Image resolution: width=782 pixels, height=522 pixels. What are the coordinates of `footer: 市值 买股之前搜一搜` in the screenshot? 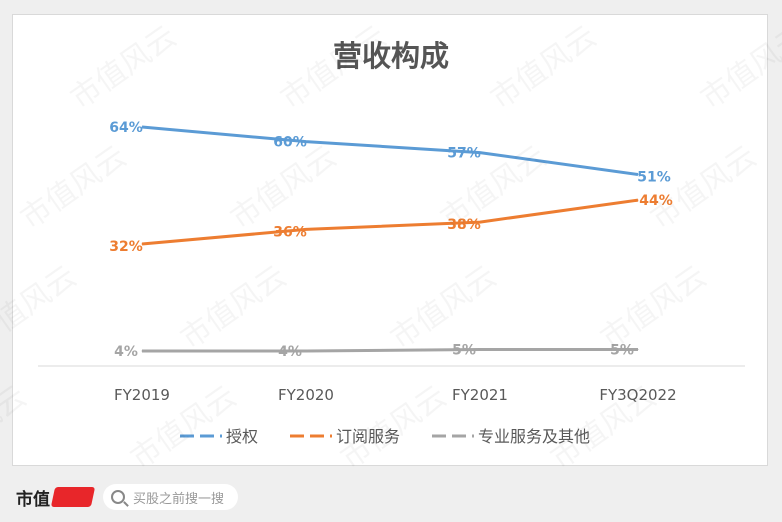 It's located at (127, 497).